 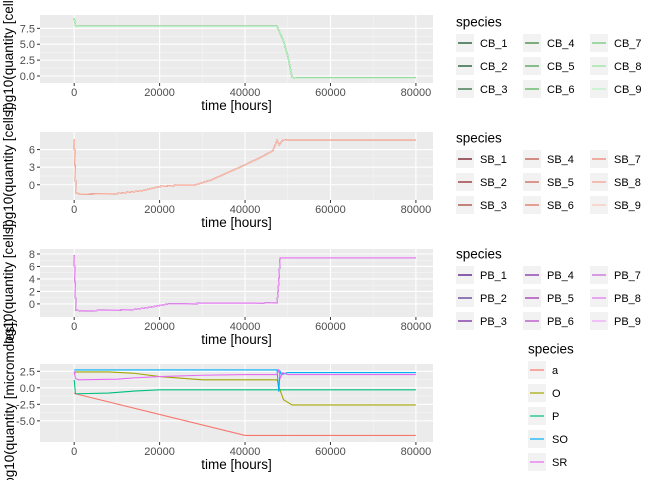 I want to click on y-tick-label: 7.5, so click(x=27, y=29).